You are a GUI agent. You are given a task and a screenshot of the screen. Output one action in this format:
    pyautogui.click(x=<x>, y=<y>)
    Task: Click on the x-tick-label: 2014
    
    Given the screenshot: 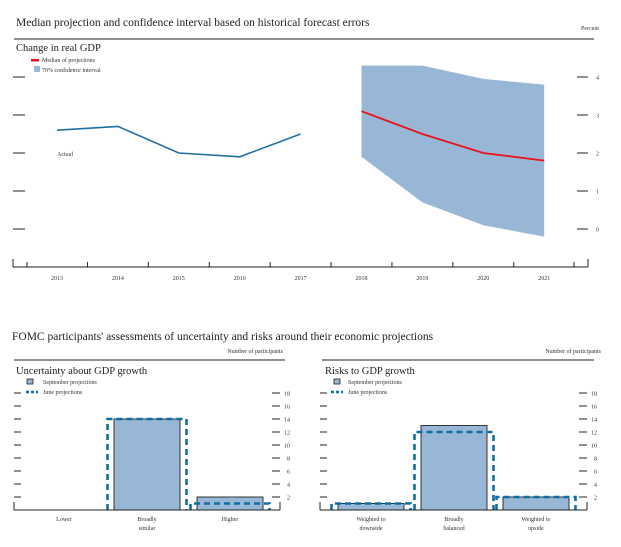 What is the action you would take?
    pyautogui.click(x=118, y=279)
    